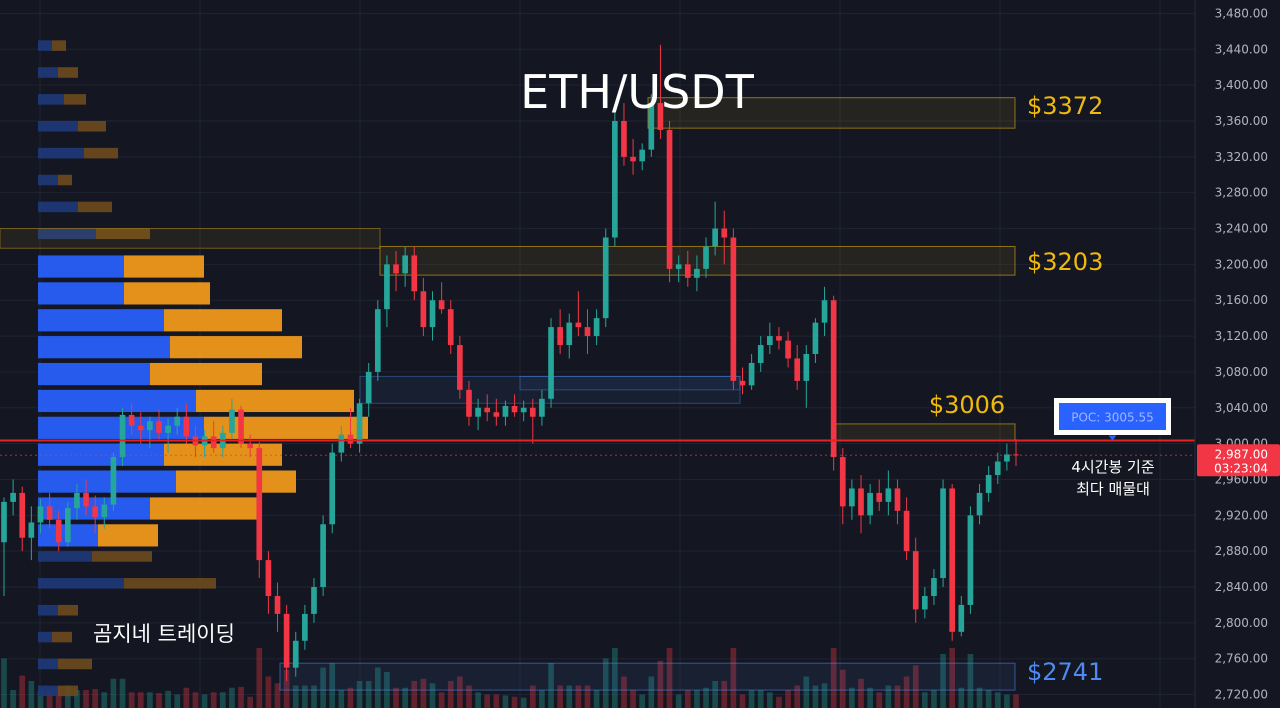  What do you see at coordinates (1241, 13) in the screenshot?
I see `price-tick-label: 3,480.00` at bounding box center [1241, 13].